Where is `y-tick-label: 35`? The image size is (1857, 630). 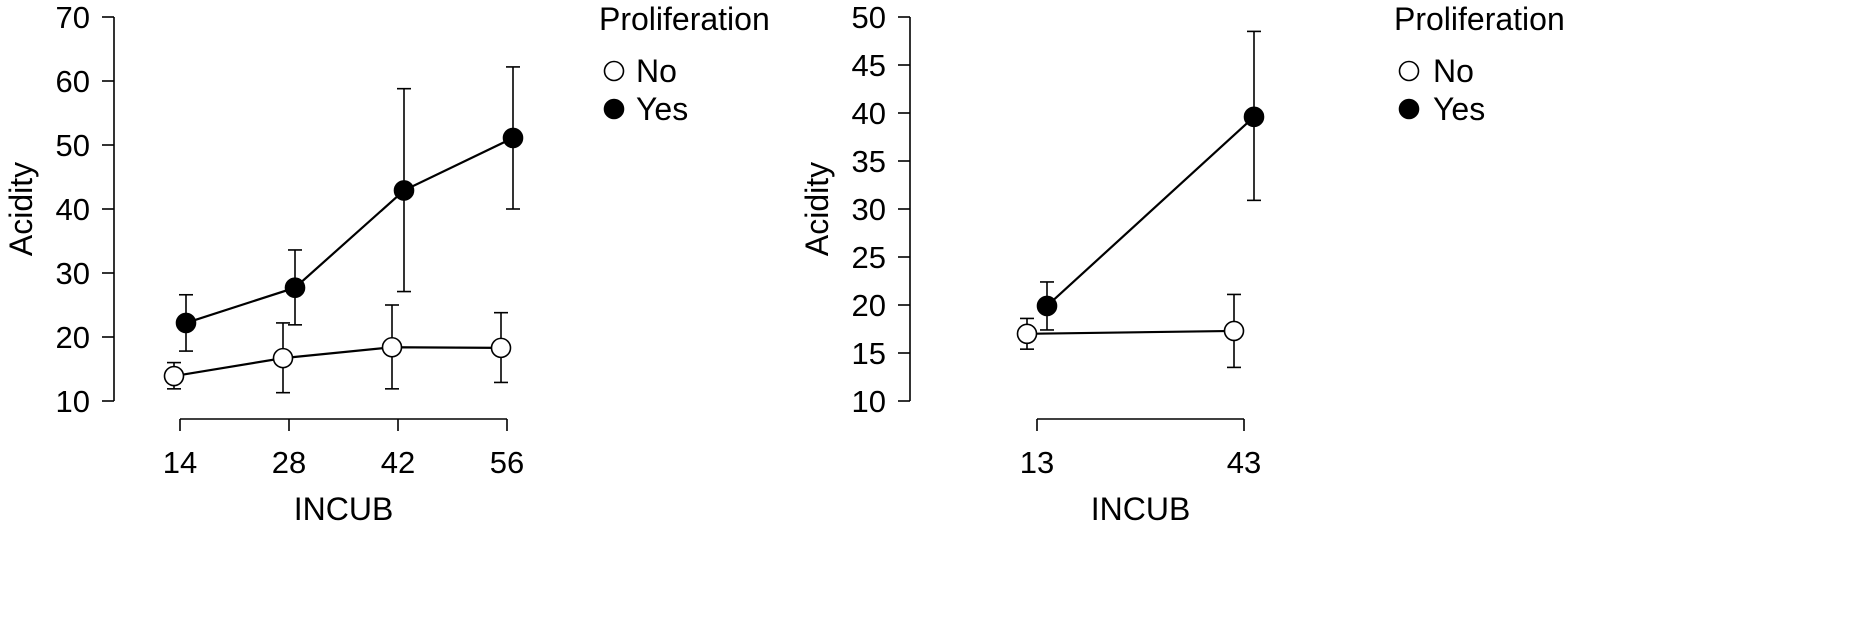 y-tick-label: 35 is located at coordinates (869, 161).